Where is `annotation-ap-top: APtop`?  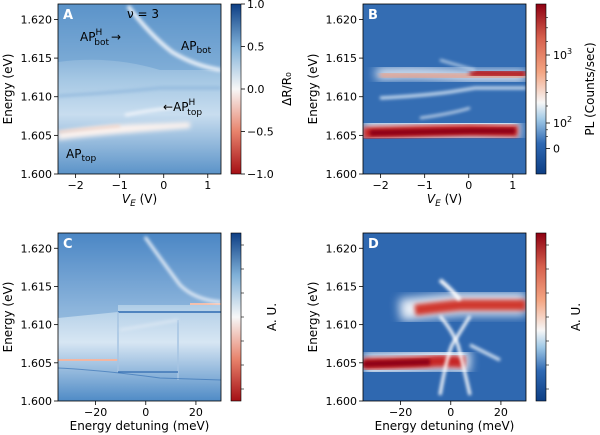 annotation-ap-top: APtop is located at coordinates (81, 155).